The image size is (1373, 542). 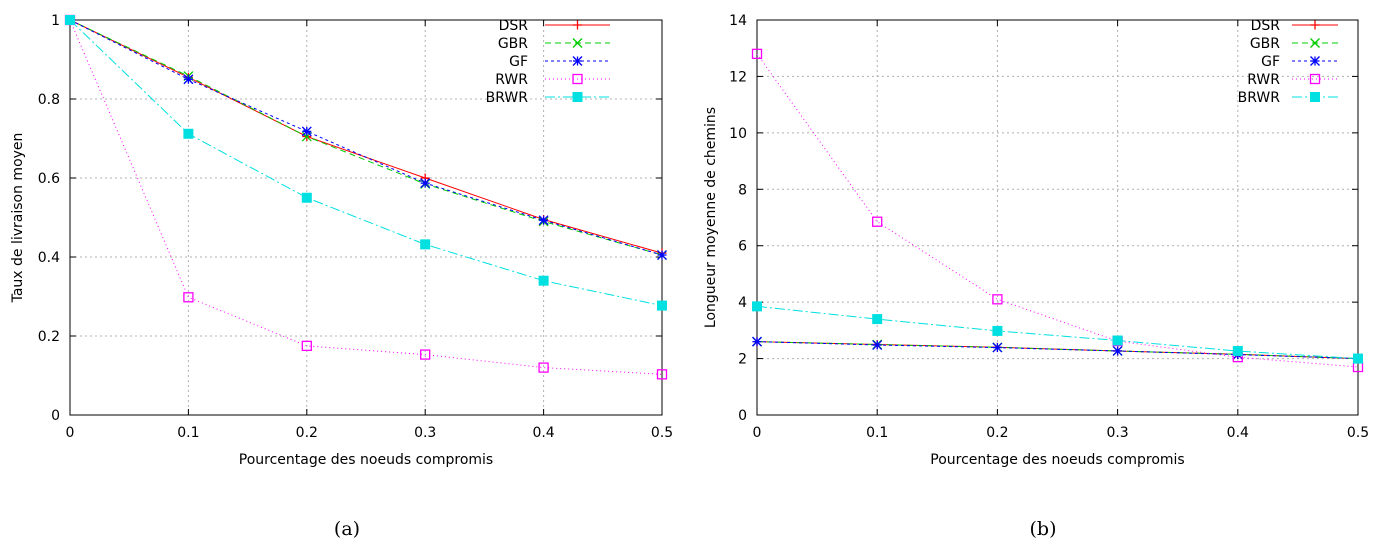 What do you see at coordinates (1270, 62) in the screenshot?
I see `legend-label: GF` at bounding box center [1270, 62].